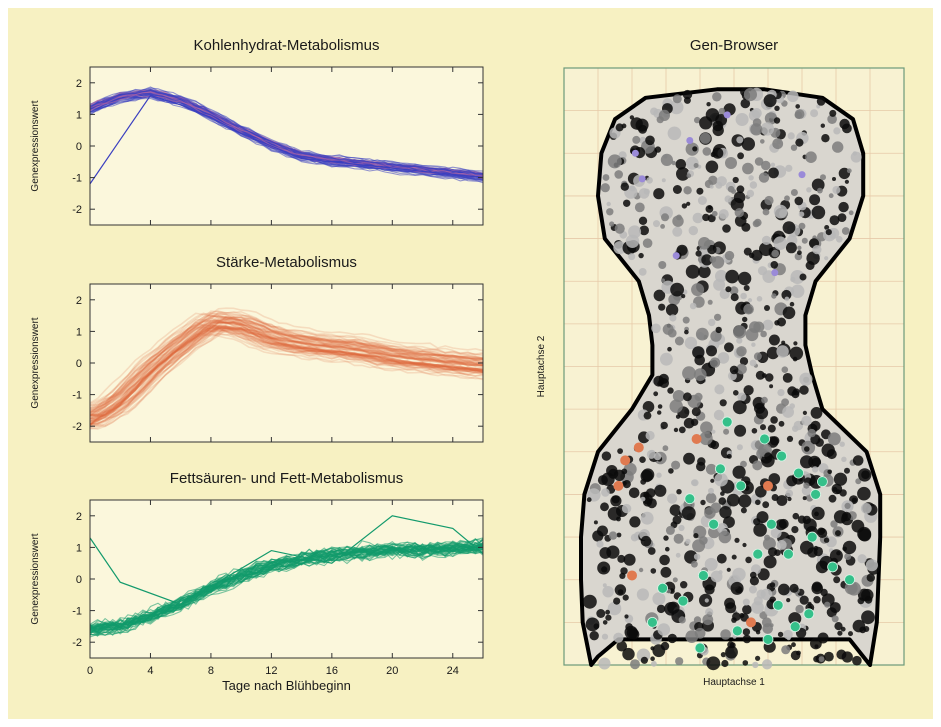 Image resolution: width=941 pixels, height=727 pixels. What do you see at coordinates (734, 45) in the screenshot?
I see `chart-title: Gen-Browser` at bounding box center [734, 45].